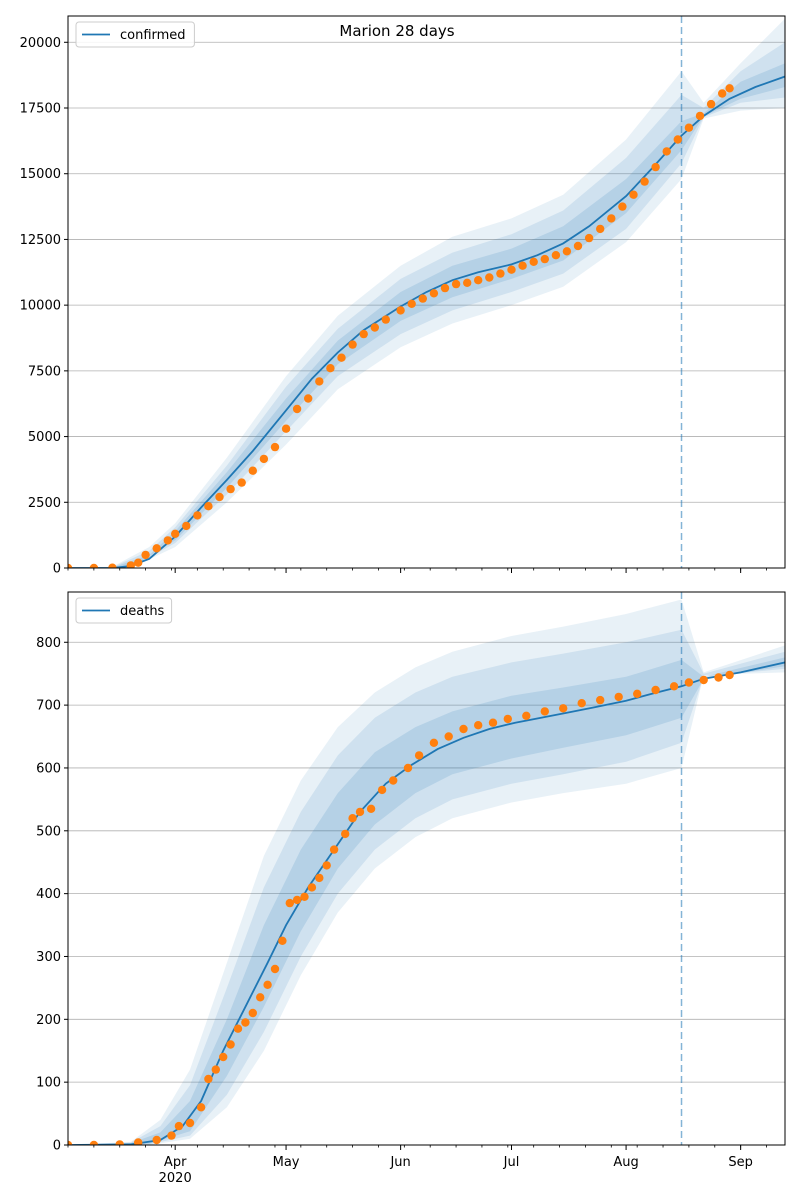  Describe the element at coordinates (511, 1162) in the screenshot. I see `x-tick-label: Jul` at that location.